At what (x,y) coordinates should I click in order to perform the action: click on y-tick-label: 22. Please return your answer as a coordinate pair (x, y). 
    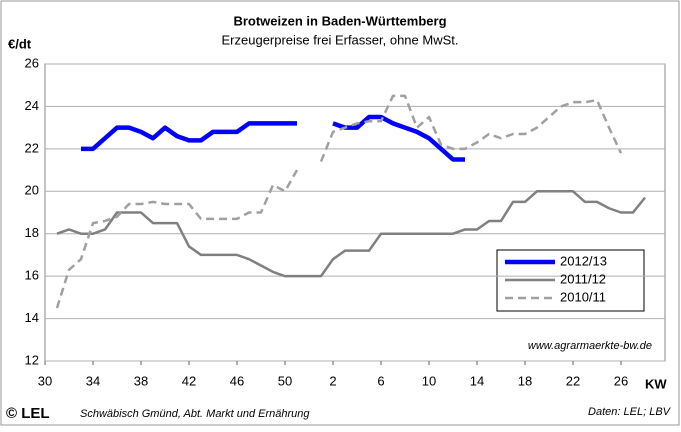
    Looking at the image, I should click on (32, 147).